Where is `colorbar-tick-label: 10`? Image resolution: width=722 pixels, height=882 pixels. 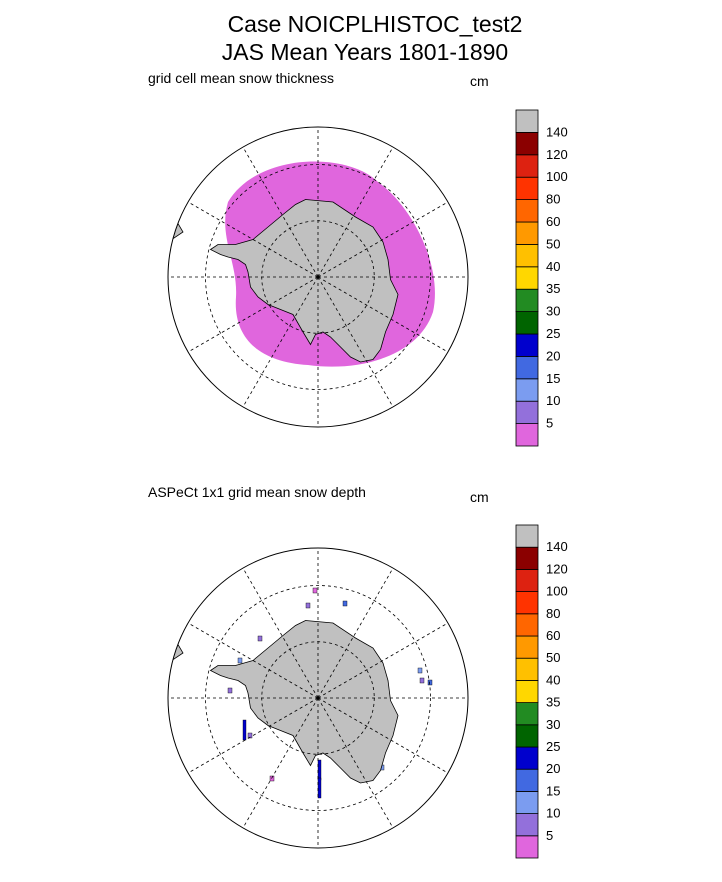 colorbar-tick-label: 10 is located at coordinates (553, 400).